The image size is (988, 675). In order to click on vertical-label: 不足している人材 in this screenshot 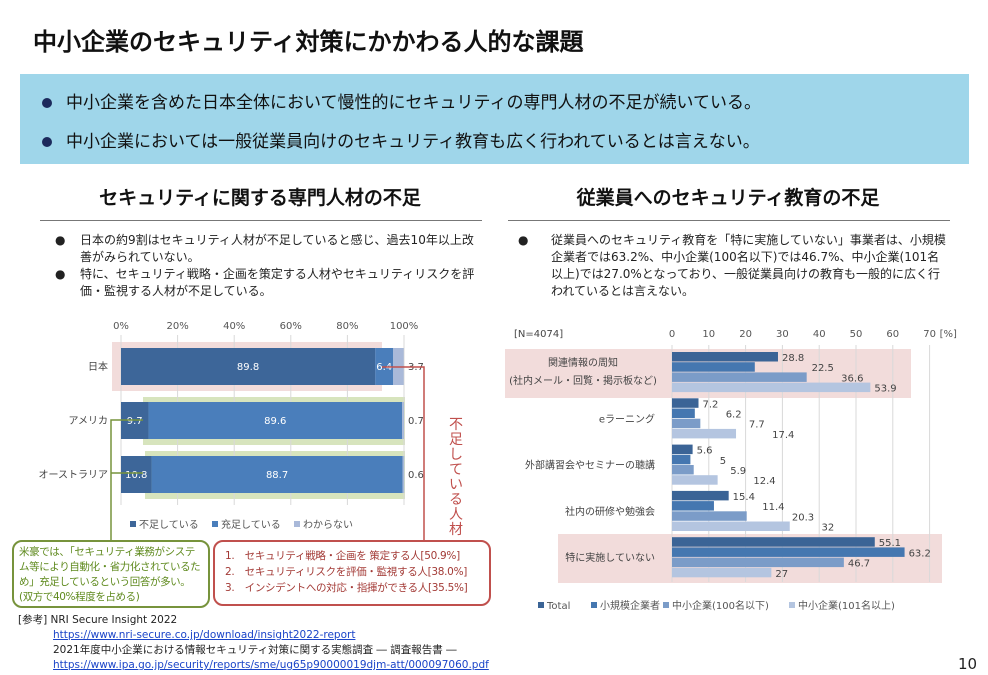, I will do `click(456, 477)`.